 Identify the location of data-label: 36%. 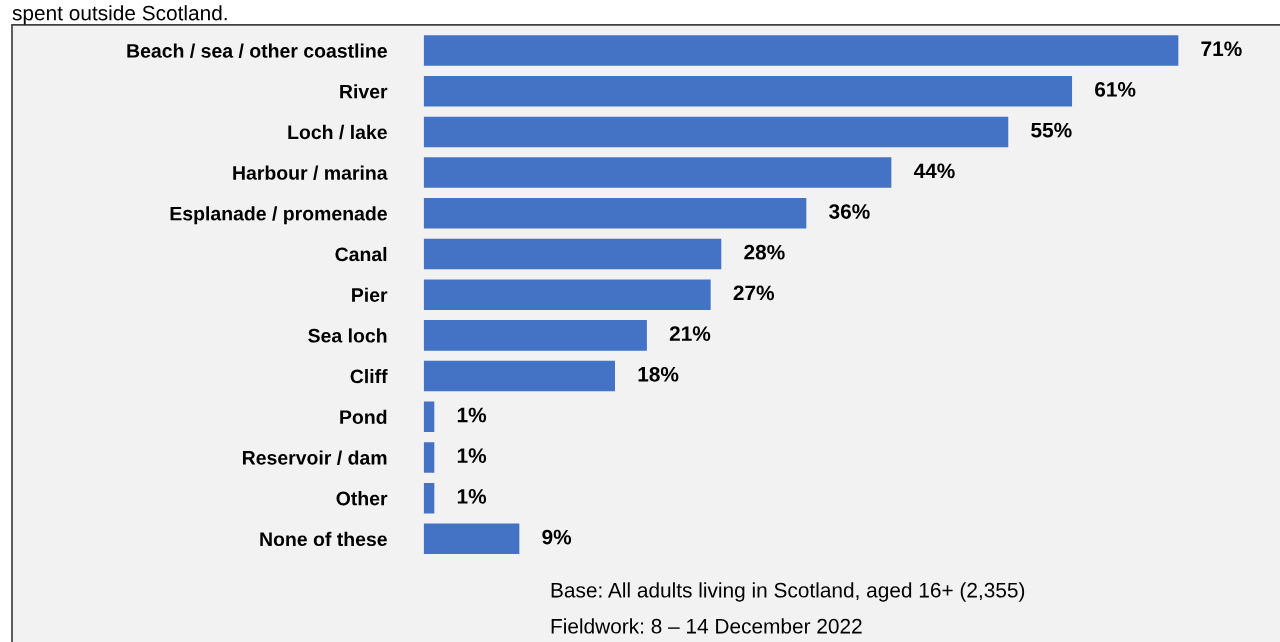
(849, 211).